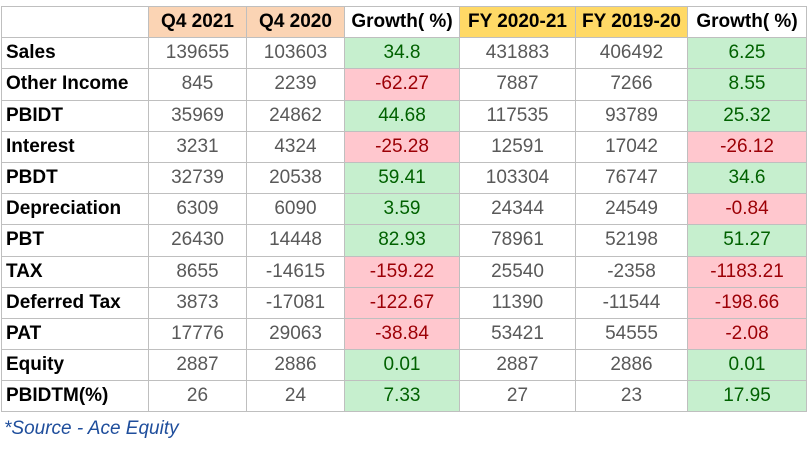 This screenshot has height=456, width=807. Describe the element at coordinates (631, 334) in the screenshot. I see `value-cell: 54555` at that location.